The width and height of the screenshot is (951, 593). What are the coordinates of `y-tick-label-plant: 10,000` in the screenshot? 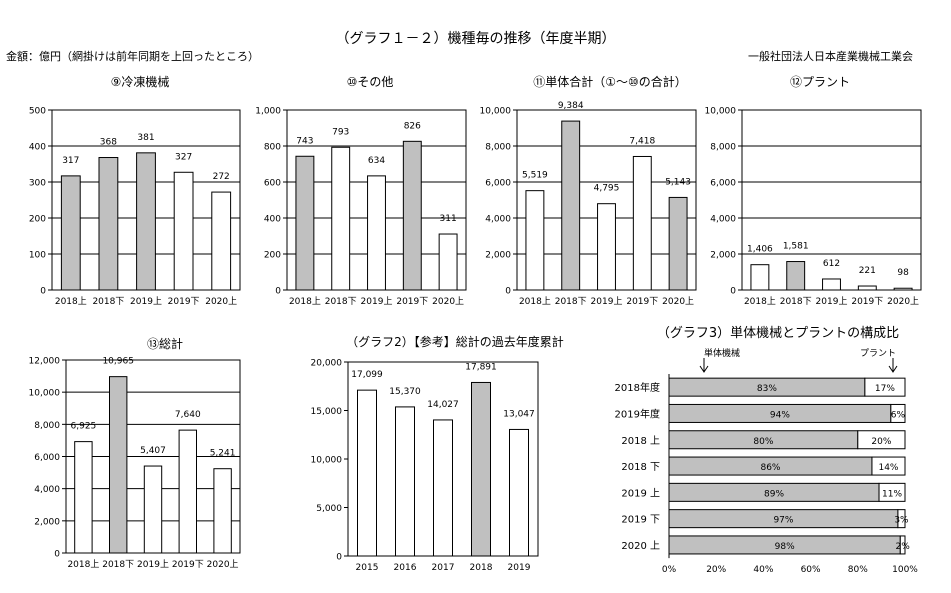 It's located at (721, 112).